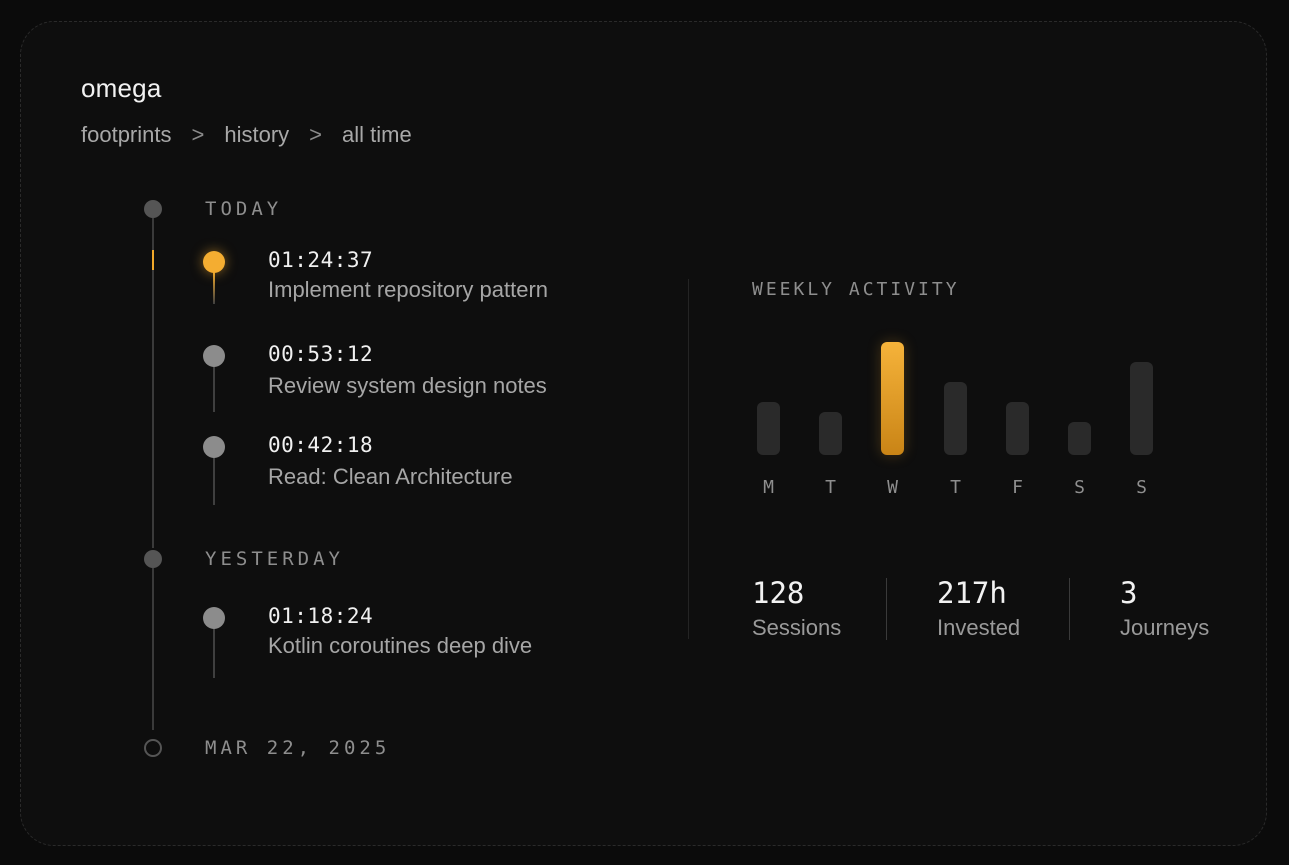 The image size is (1289, 865). Describe the element at coordinates (979, 627) in the screenshot. I see `stat-invested-label: Invested` at that location.